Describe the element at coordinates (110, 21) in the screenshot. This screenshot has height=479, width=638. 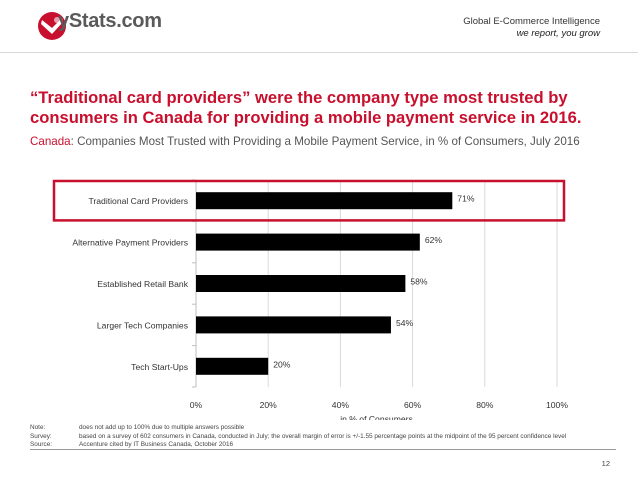
I see `brand-name: yStats.com` at that location.